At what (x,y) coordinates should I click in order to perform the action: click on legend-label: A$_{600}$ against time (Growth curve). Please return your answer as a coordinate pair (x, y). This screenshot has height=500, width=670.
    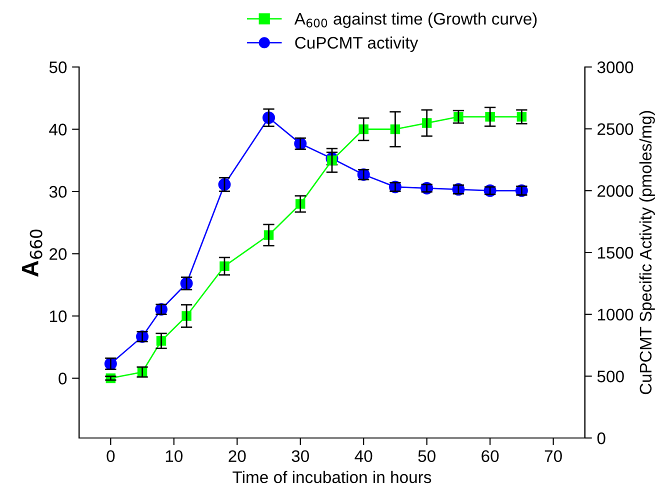
    Looking at the image, I should click on (415, 20).